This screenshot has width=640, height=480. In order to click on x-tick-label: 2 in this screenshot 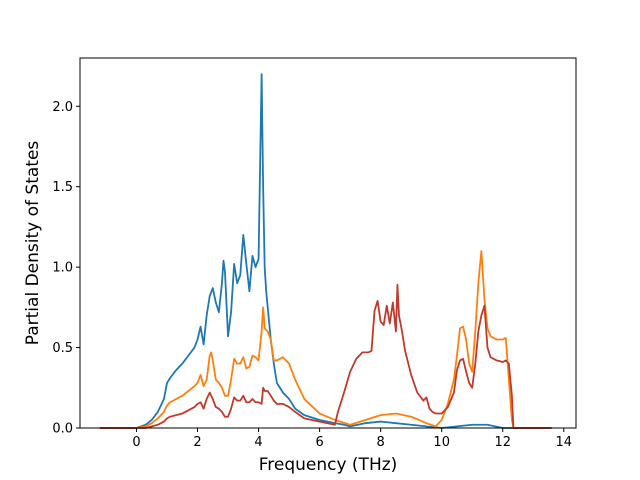, I will do `click(197, 442)`.